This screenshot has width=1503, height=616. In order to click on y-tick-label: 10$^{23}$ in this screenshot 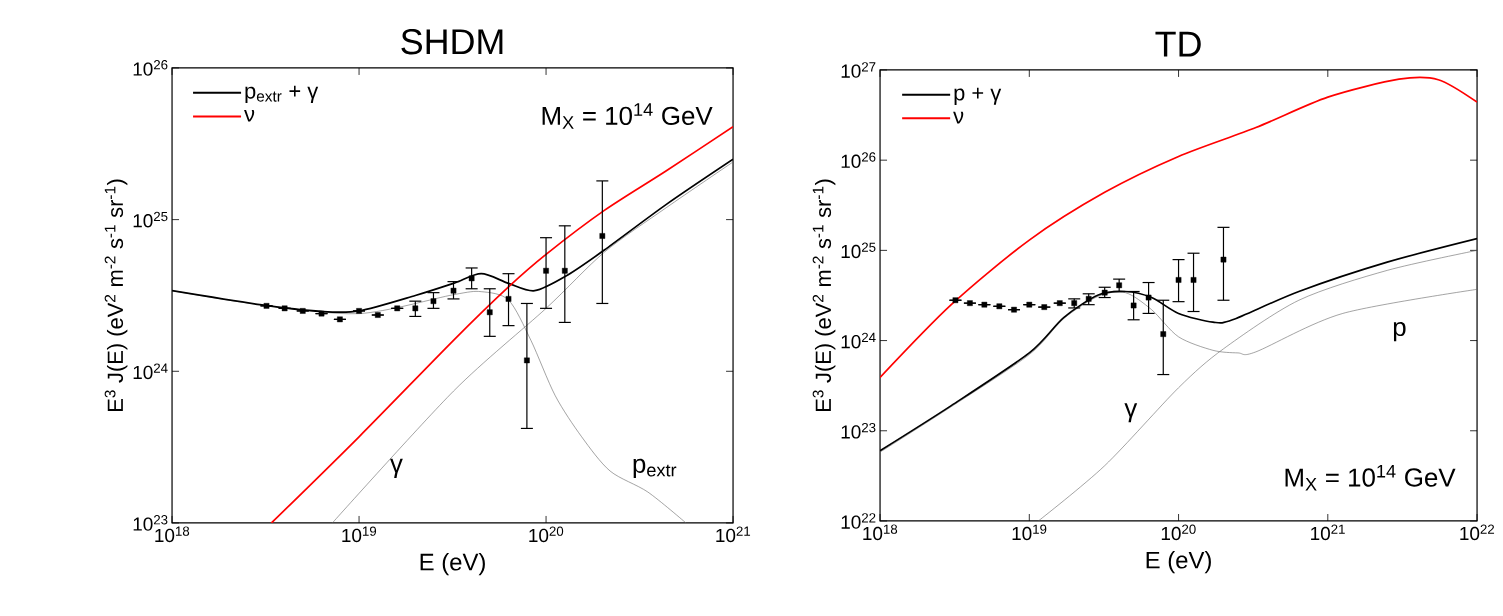, I will do `click(858, 430)`.